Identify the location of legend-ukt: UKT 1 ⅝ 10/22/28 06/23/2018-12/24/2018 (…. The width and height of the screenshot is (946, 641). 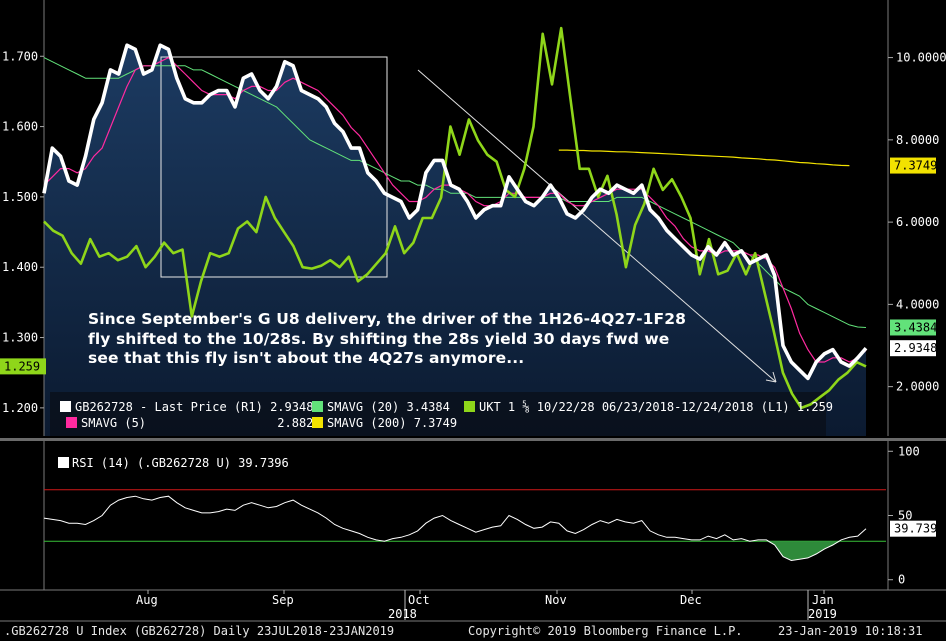
(648, 407).